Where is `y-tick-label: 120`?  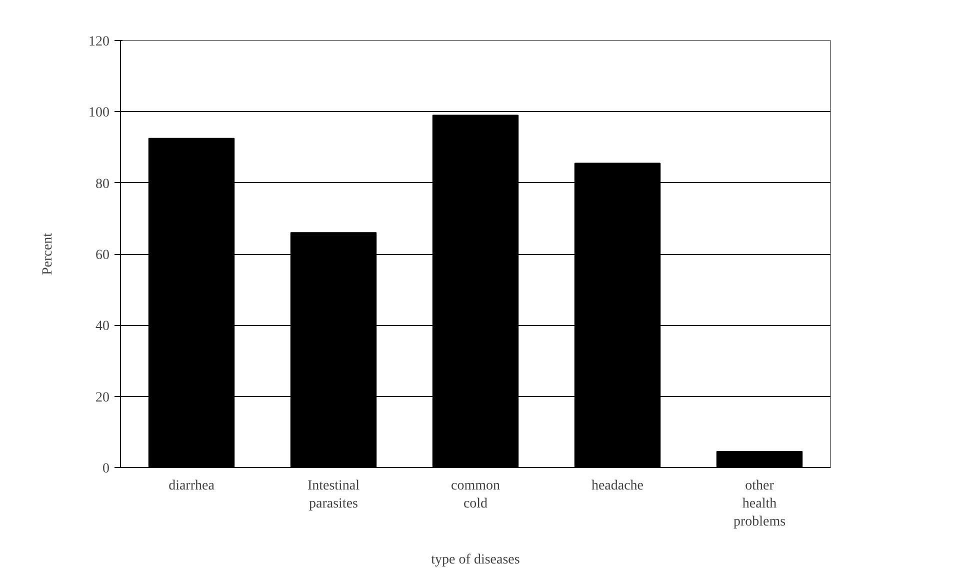
y-tick-label: 120 is located at coordinates (99, 42).